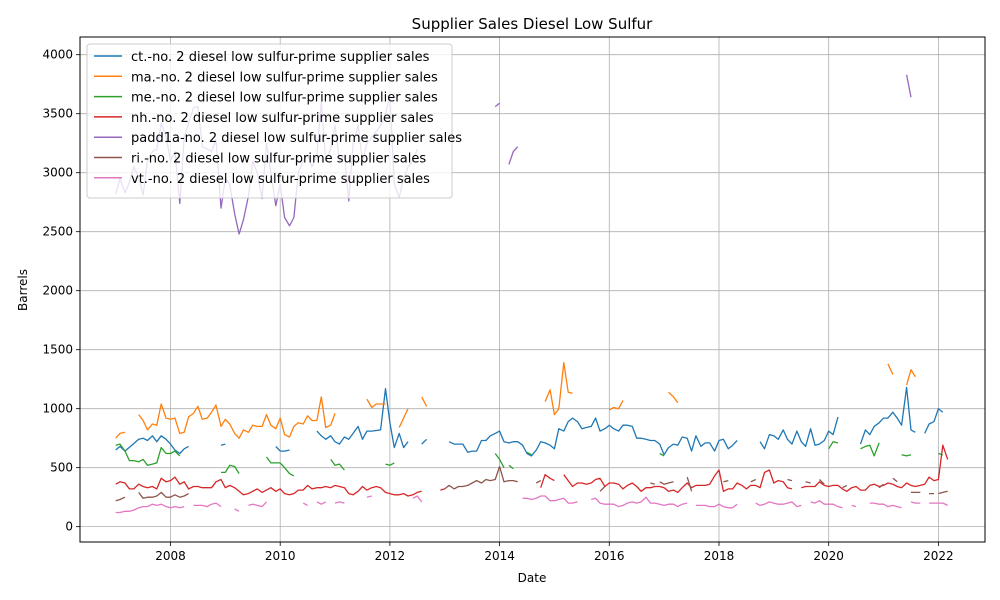  Describe the element at coordinates (57, 409) in the screenshot. I see `y-tick-label: 1000` at that location.